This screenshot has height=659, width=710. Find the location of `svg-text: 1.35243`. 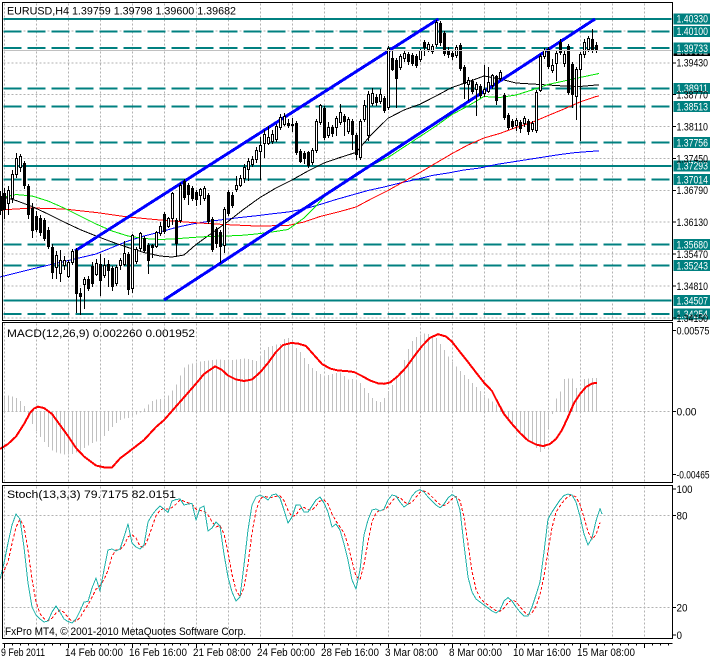

svg-text: 1.35243 is located at coordinates (693, 266).